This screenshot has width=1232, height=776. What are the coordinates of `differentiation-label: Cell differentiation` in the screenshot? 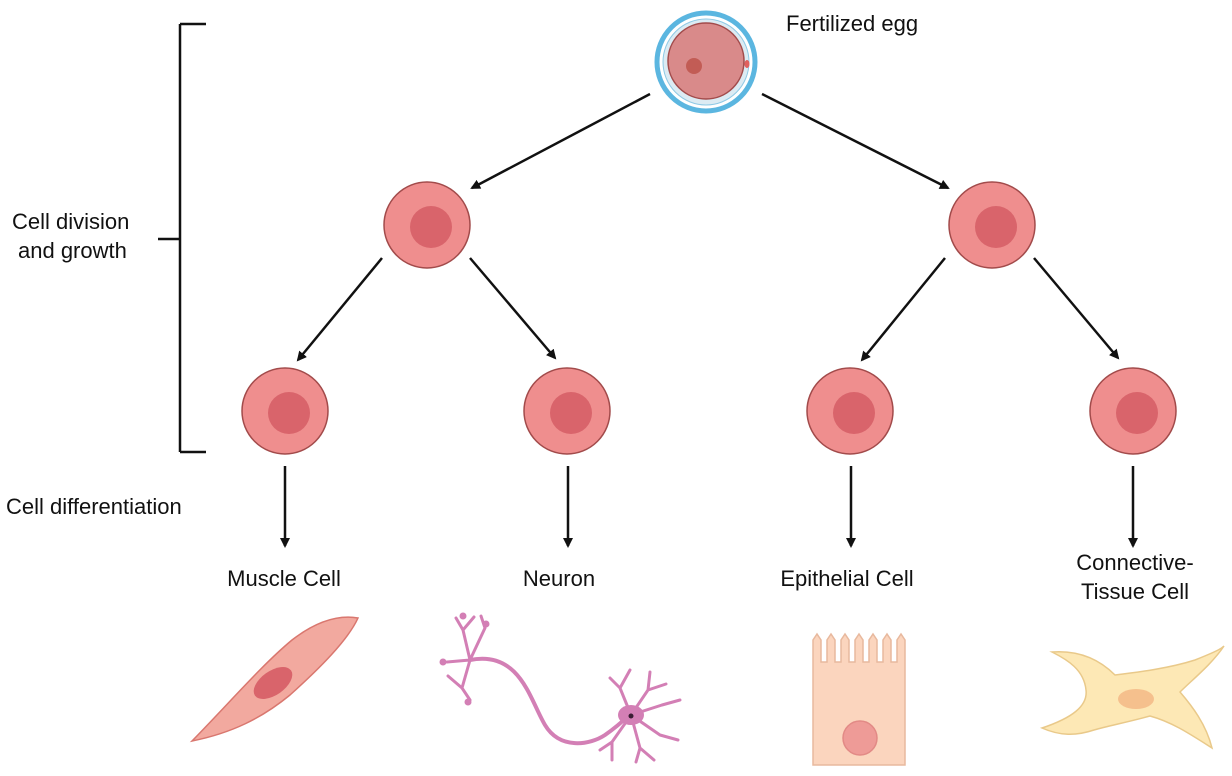 It's located at (94, 506).